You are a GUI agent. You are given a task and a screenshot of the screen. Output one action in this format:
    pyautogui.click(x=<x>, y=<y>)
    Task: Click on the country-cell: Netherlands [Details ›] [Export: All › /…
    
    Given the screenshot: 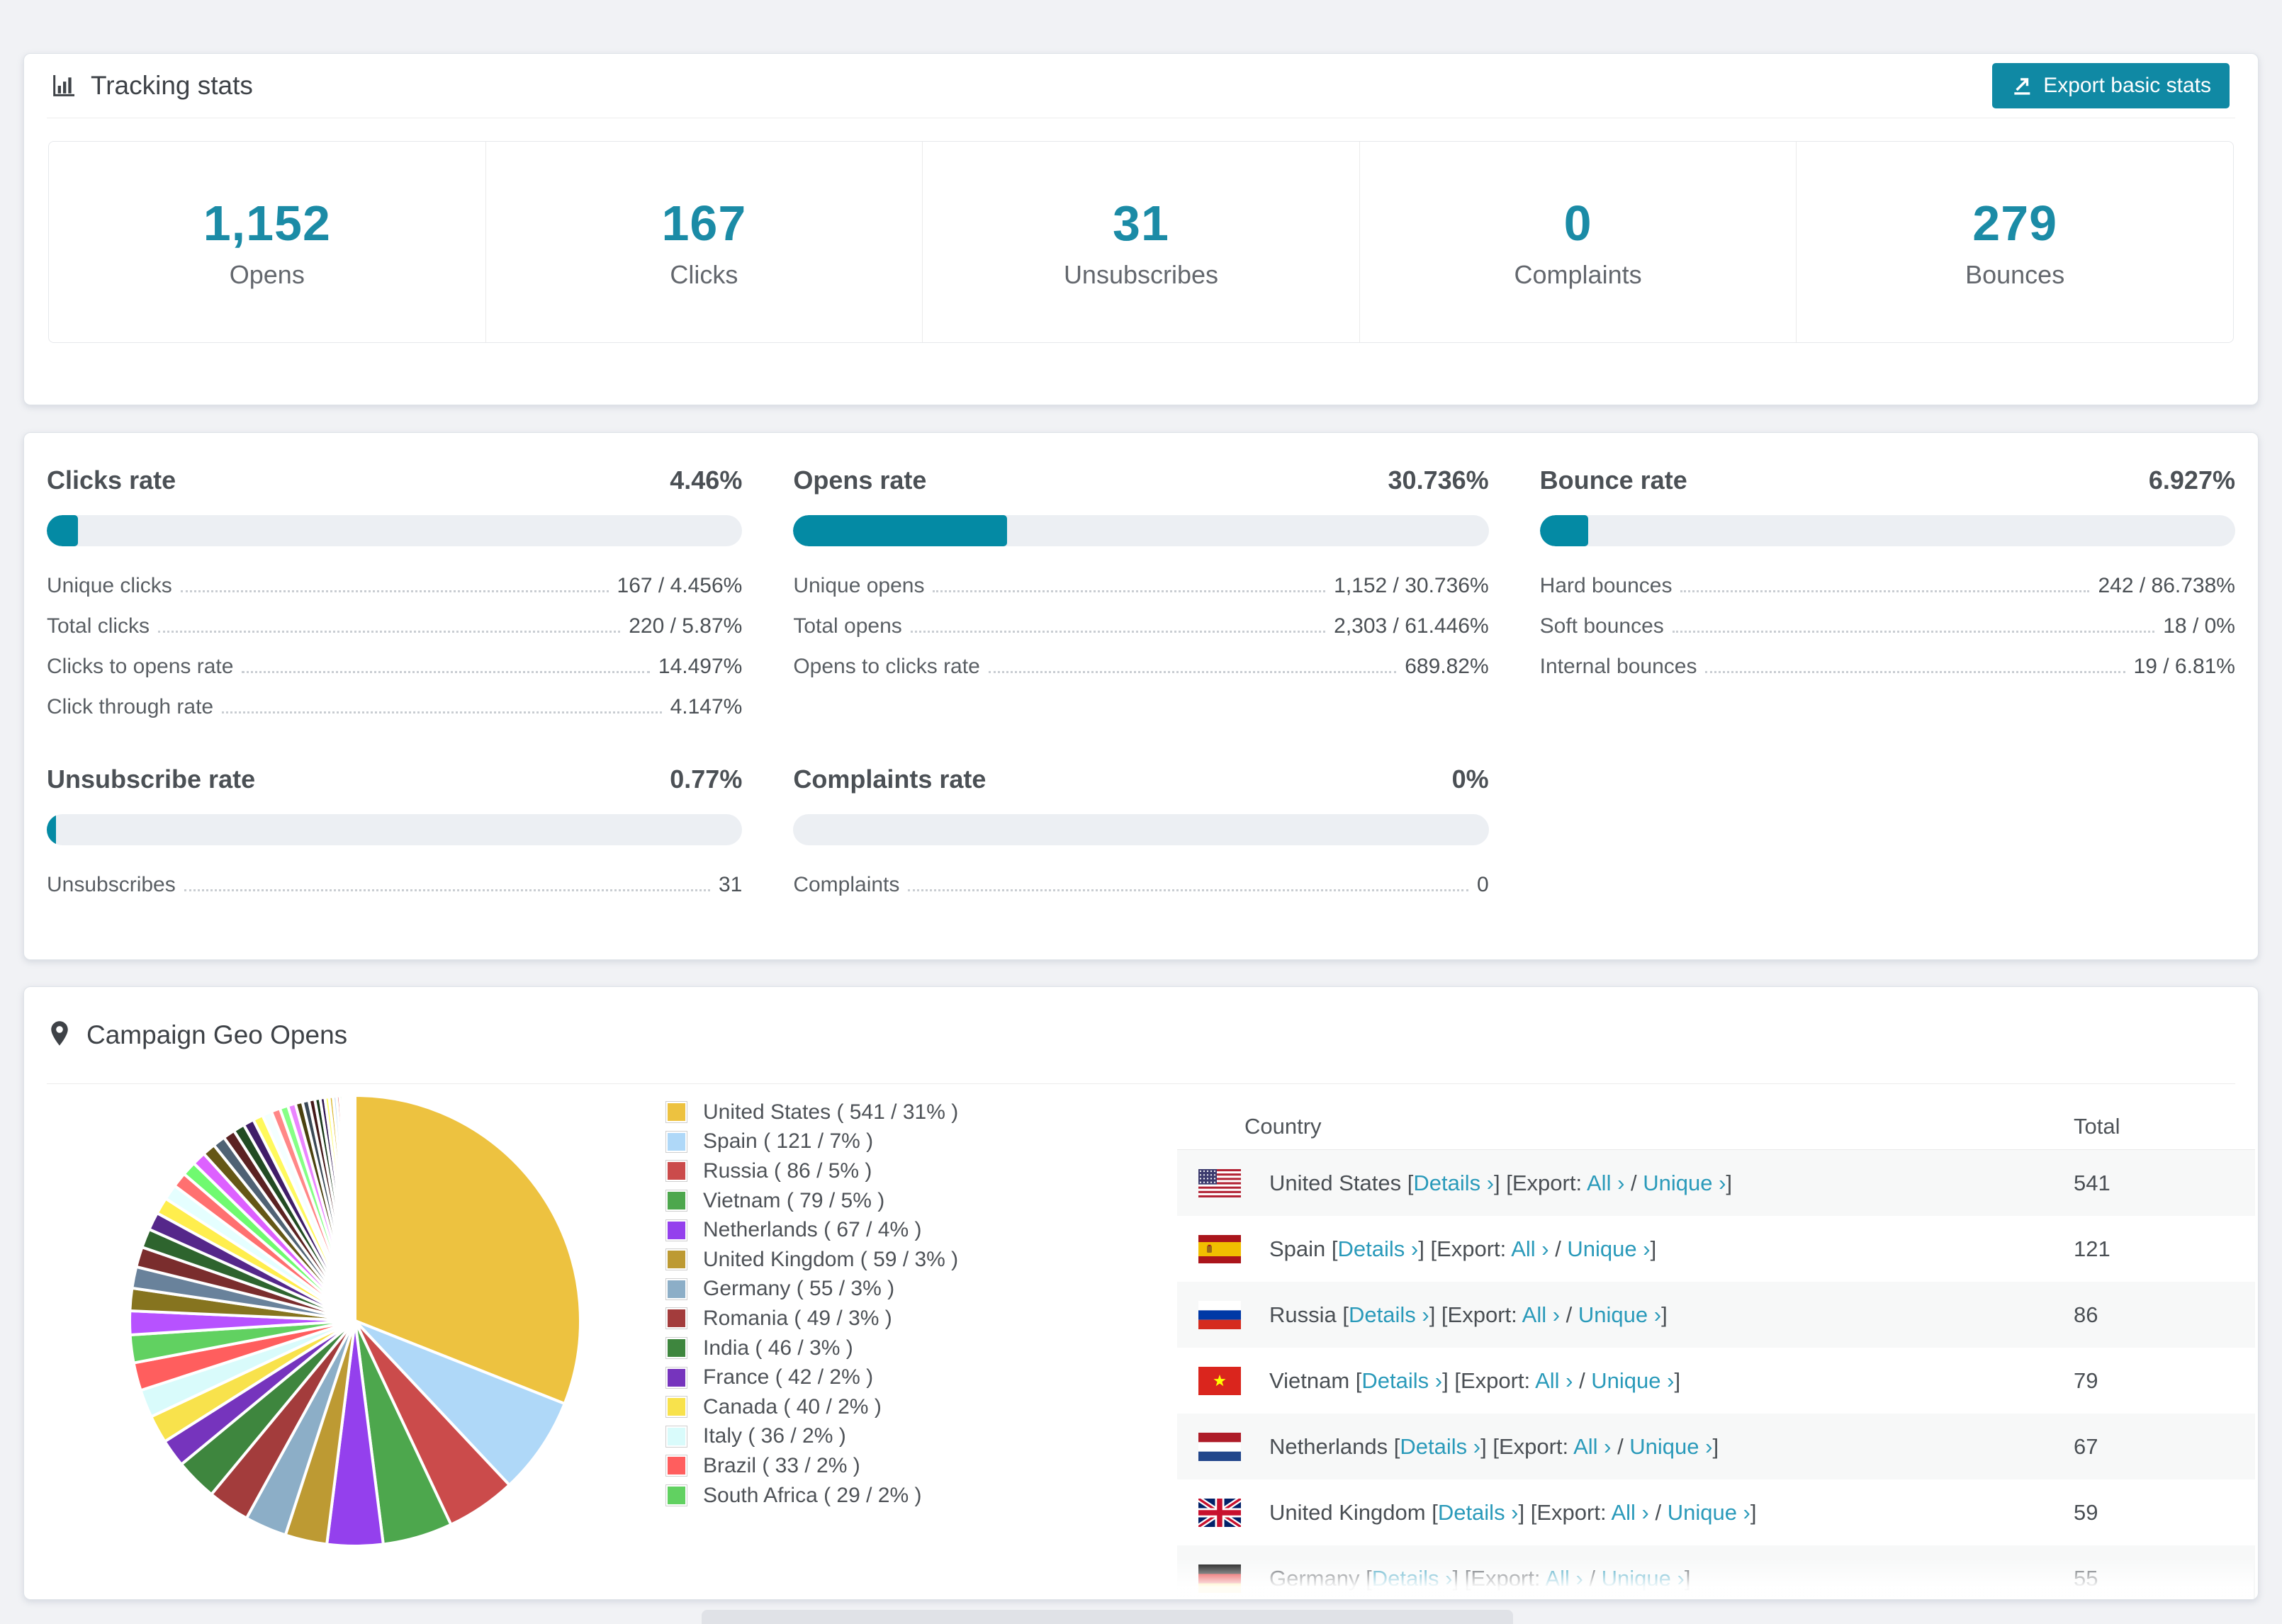 What is the action you would take?
    pyautogui.click(x=1494, y=1447)
    